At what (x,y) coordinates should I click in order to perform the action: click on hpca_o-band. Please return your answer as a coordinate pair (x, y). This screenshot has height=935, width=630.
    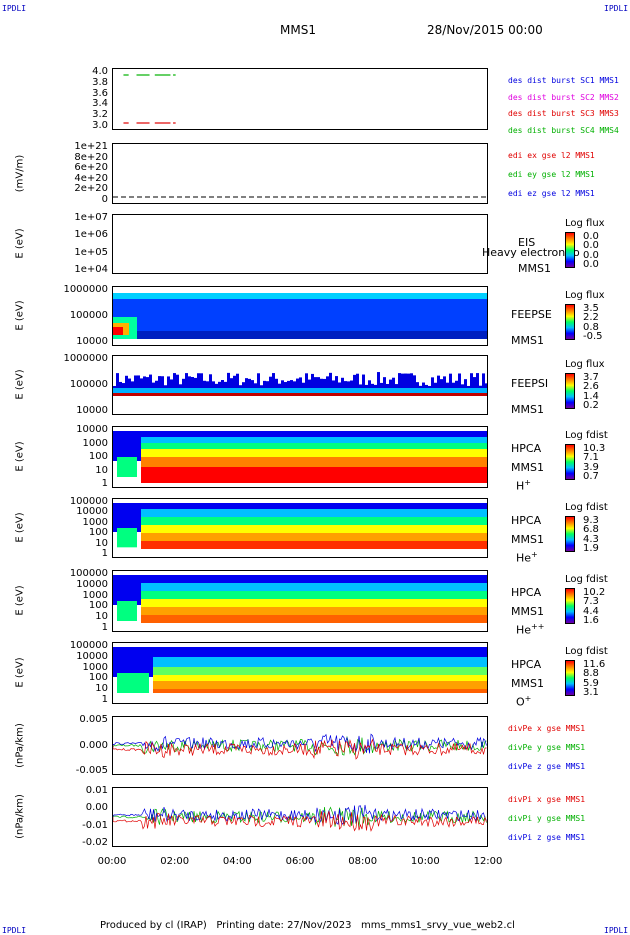
    Looking at the image, I should click on (320, 671).